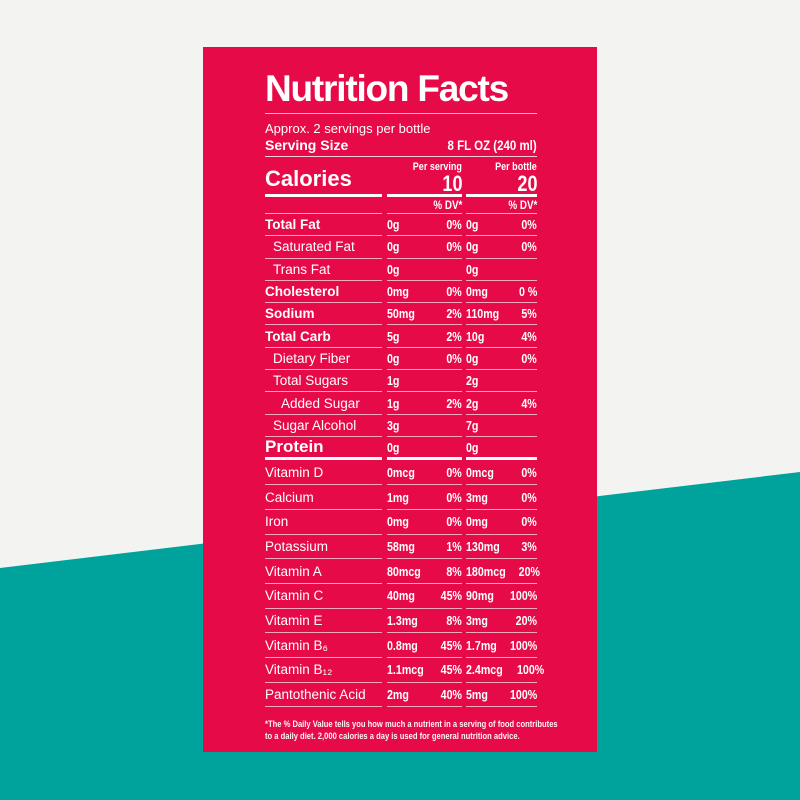 This screenshot has height=800, width=800. I want to click on per-serving-dv: 2%, so click(454, 336).